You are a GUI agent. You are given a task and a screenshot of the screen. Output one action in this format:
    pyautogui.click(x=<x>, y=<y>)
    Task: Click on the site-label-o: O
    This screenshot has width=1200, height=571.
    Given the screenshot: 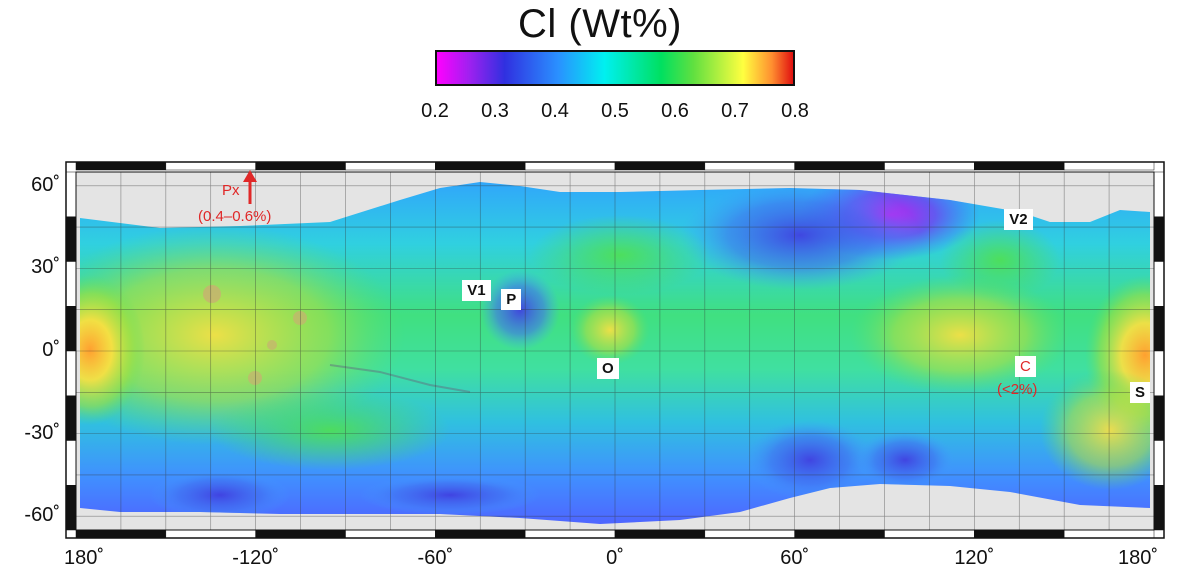 What is the action you would take?
    pyautogui.click(x=608, y=368)
    